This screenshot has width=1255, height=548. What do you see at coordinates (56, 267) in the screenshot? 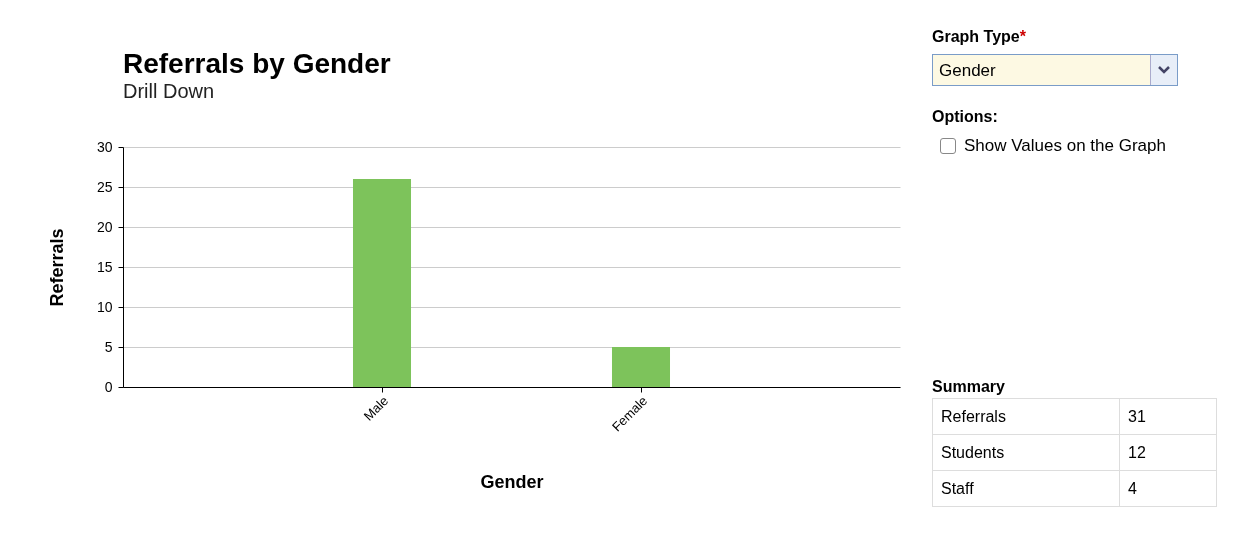
I see `y-axis-title: Referrals` at bounding box center [56, 267].